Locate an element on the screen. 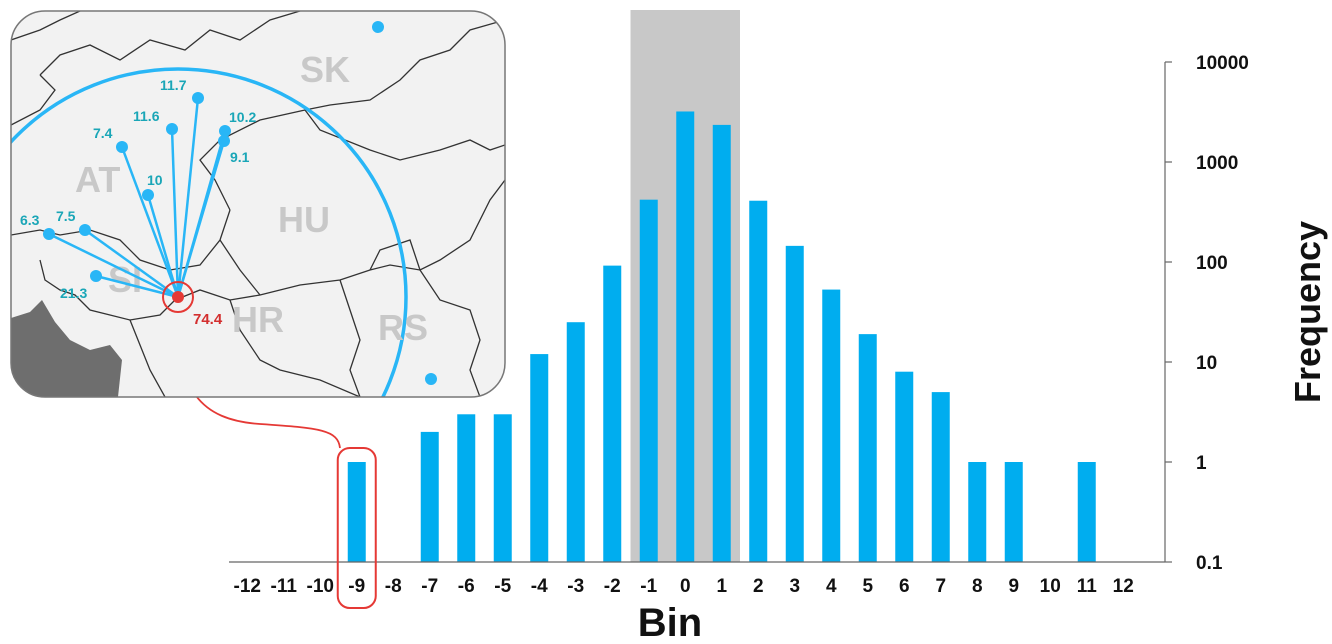  epicenter-ring is located at coordinates (178, 297).